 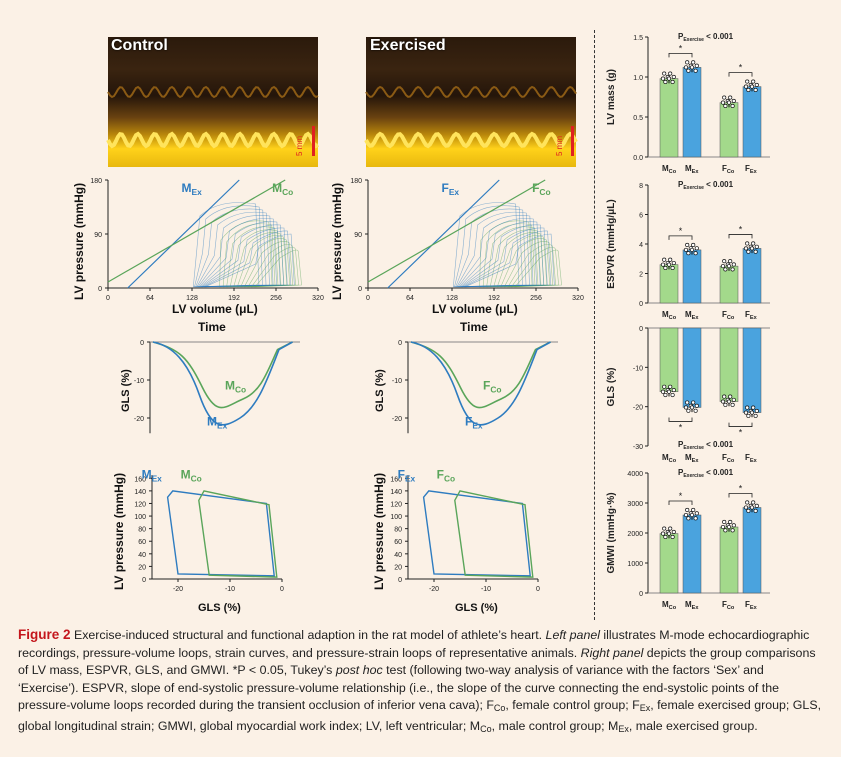 I want to click on x-tick-label: -10, so click(x=486, y=589).